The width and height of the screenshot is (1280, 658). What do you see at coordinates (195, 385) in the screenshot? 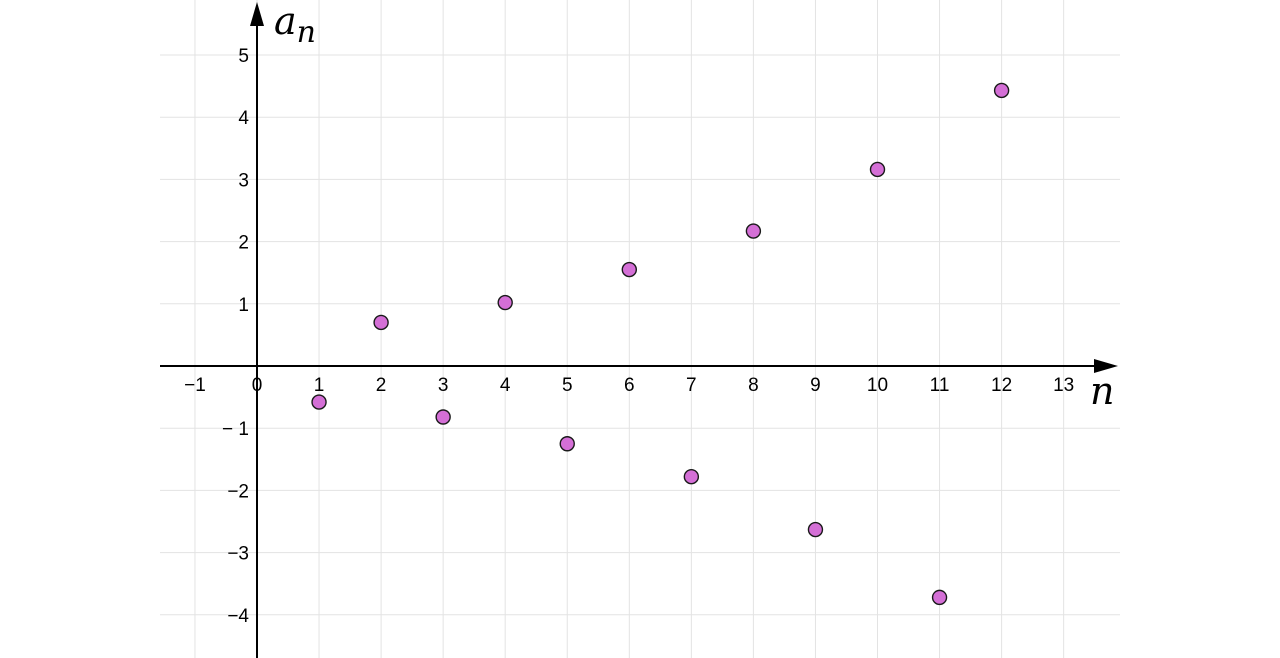
I see `x-tick-label: −1` at bounding box center [195, 385].